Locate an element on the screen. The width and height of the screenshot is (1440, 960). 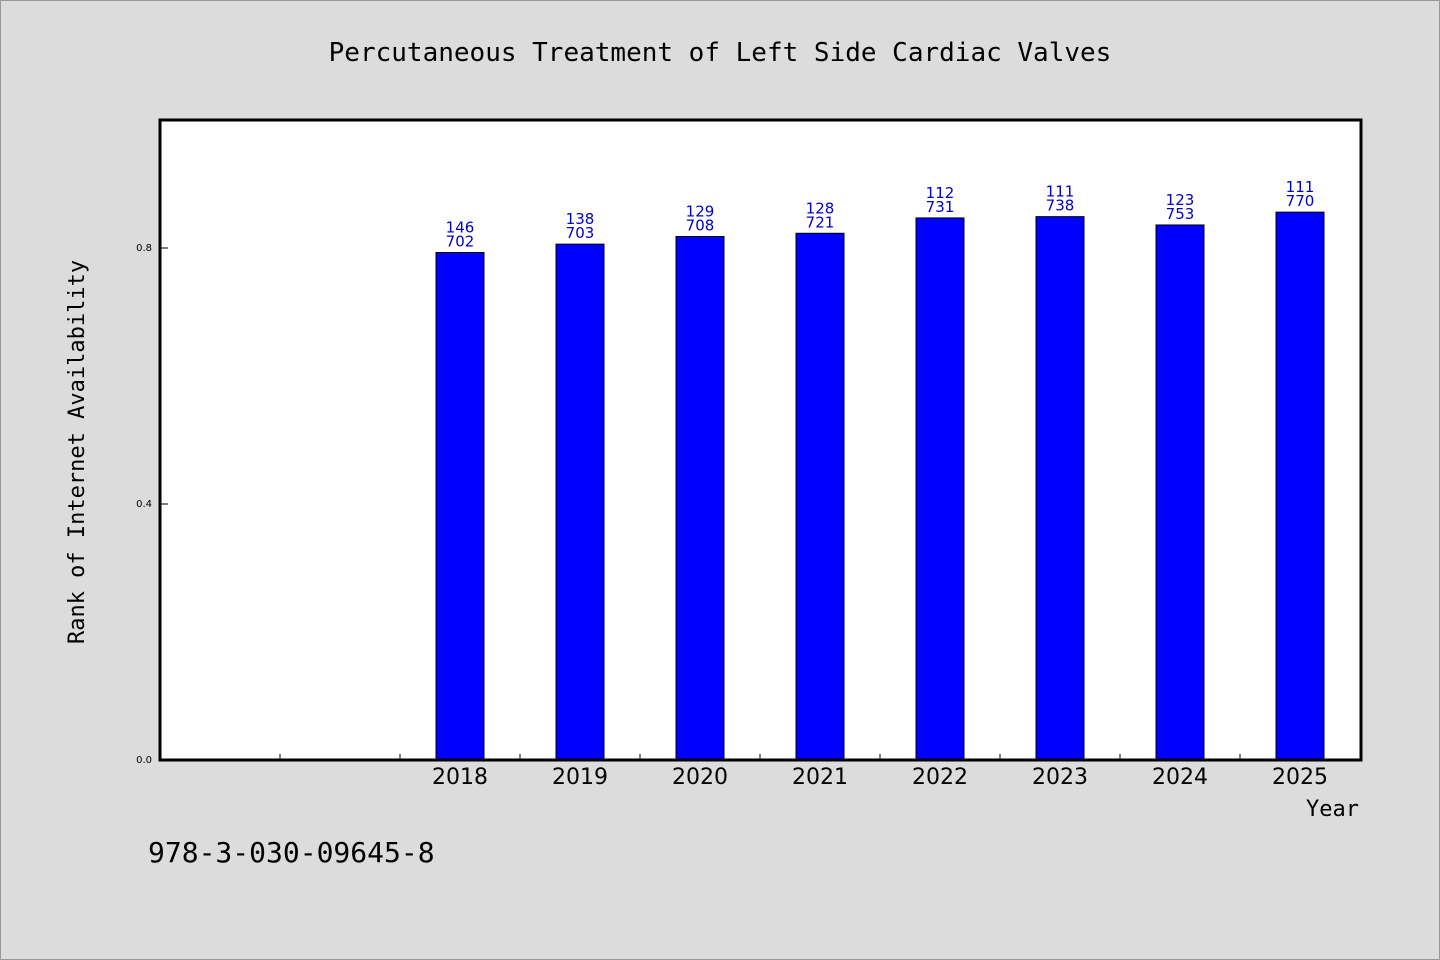
y-axis-label: Rank of Internet Availability is located at coordinates (77, 452).